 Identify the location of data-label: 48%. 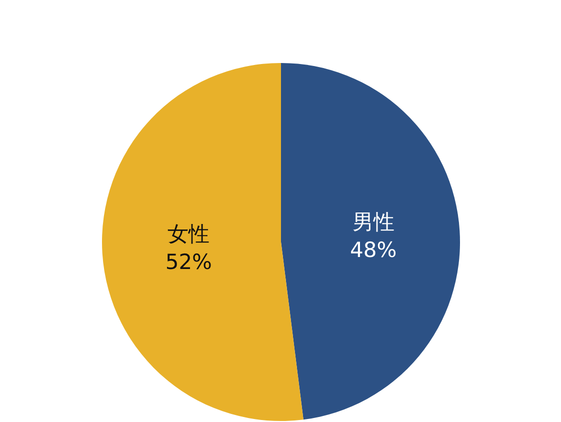
(373, 250).